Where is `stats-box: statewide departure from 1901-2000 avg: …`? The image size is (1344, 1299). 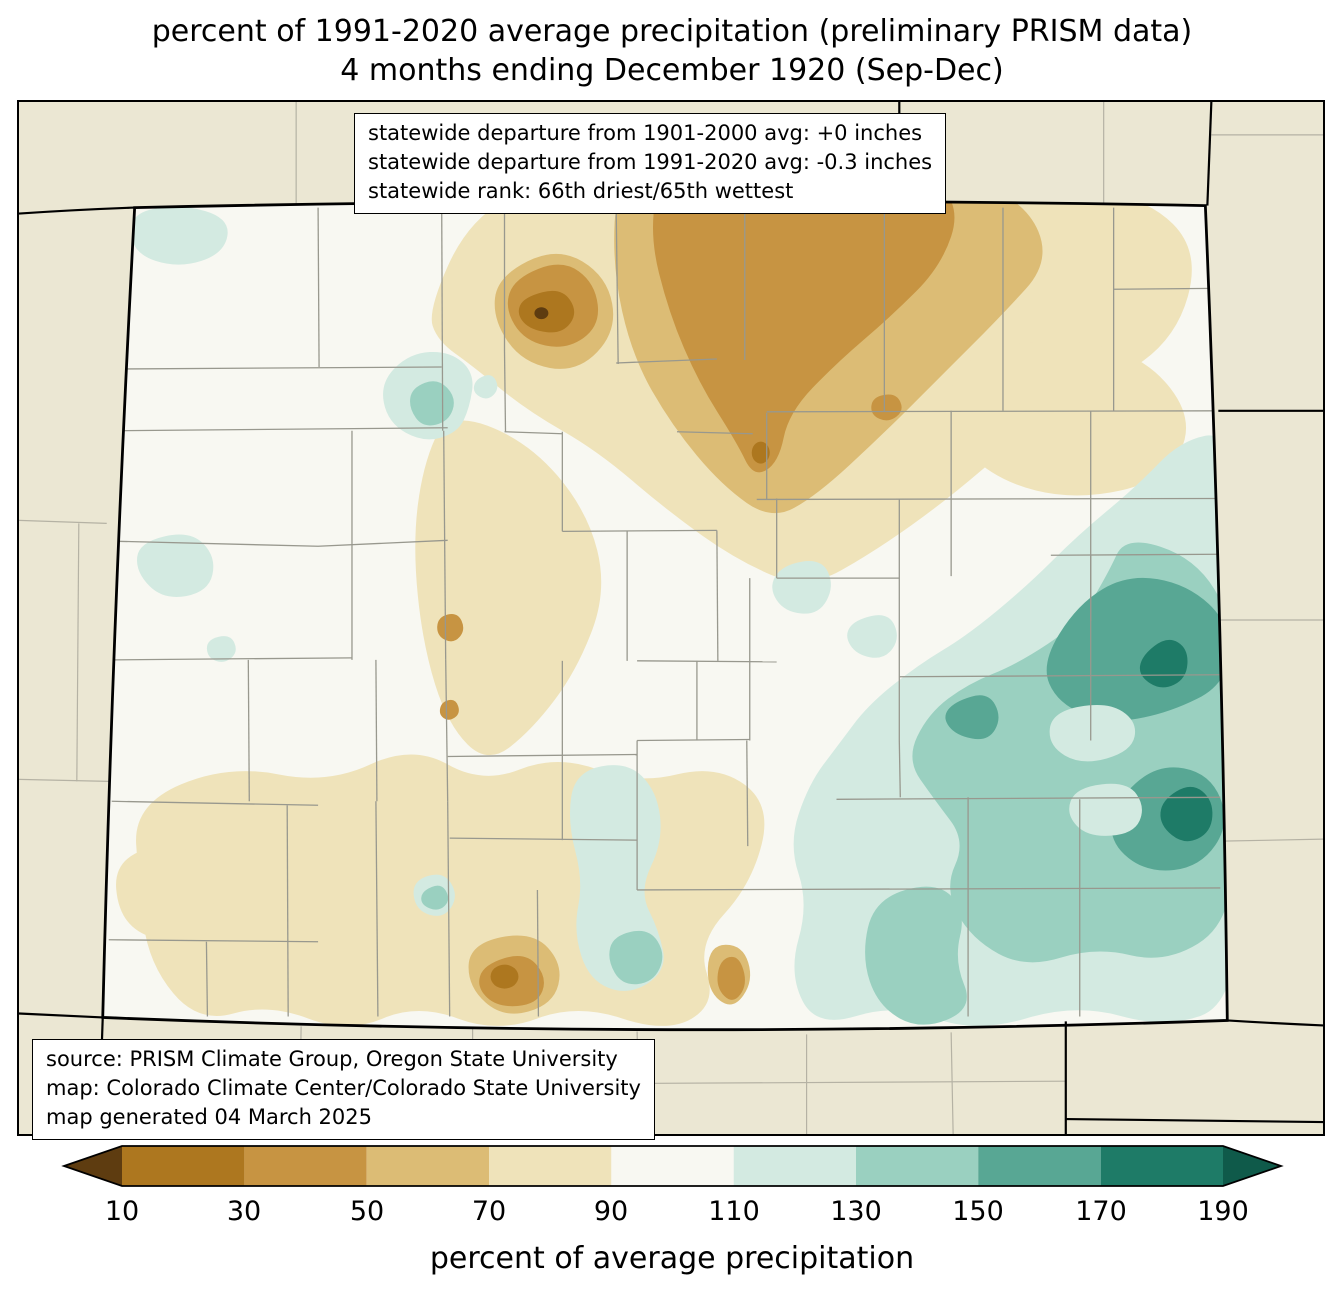 stats-box: statewide departure from 1901-2000 avg: … is located at coordinates (650, 163).